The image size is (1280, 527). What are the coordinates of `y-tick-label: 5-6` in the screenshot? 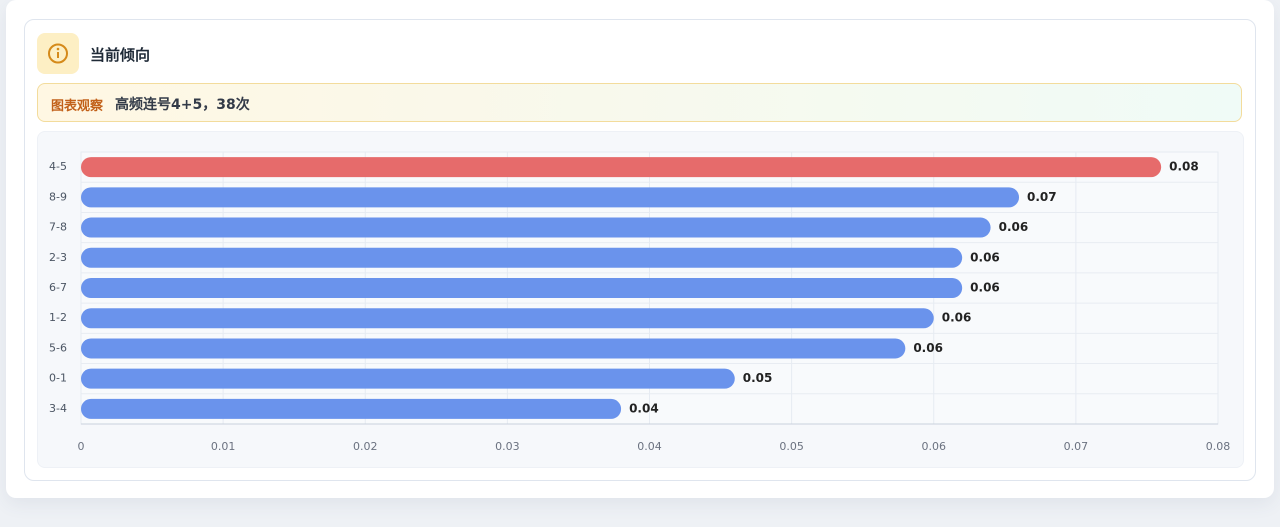 It's located at (58, 347).